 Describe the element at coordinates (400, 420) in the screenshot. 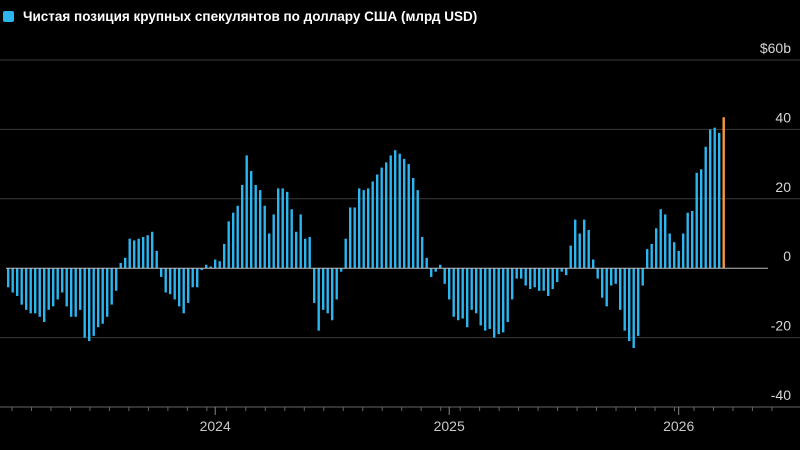

I see `x-axis: 2024 2025 2026` at that location.